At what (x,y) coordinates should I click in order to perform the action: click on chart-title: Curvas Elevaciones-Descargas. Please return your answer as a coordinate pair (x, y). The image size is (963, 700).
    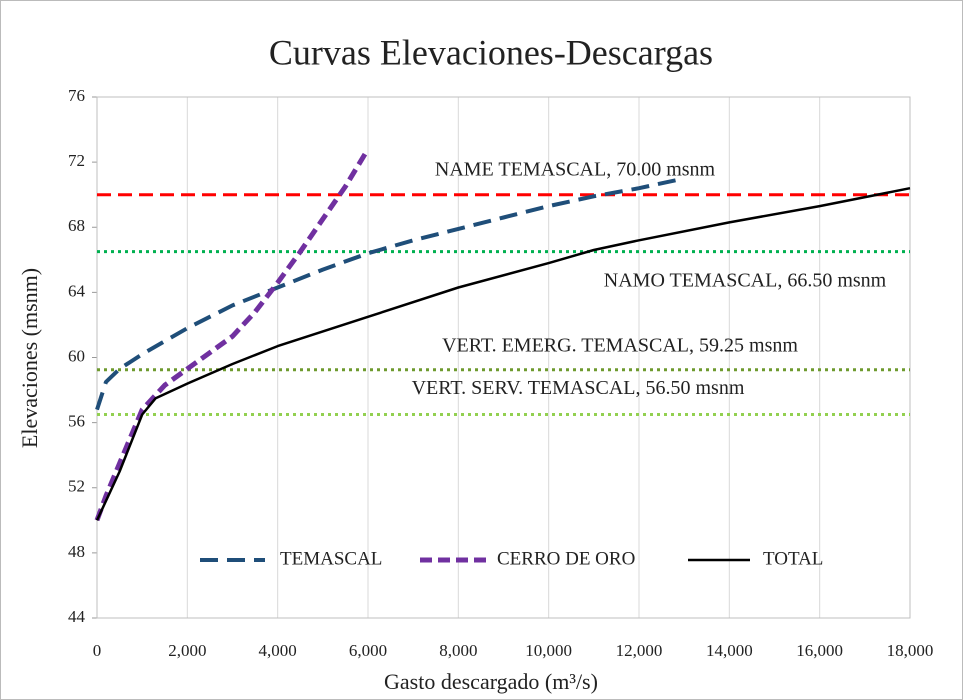
    Looking at the image, I should click on (491, 52).